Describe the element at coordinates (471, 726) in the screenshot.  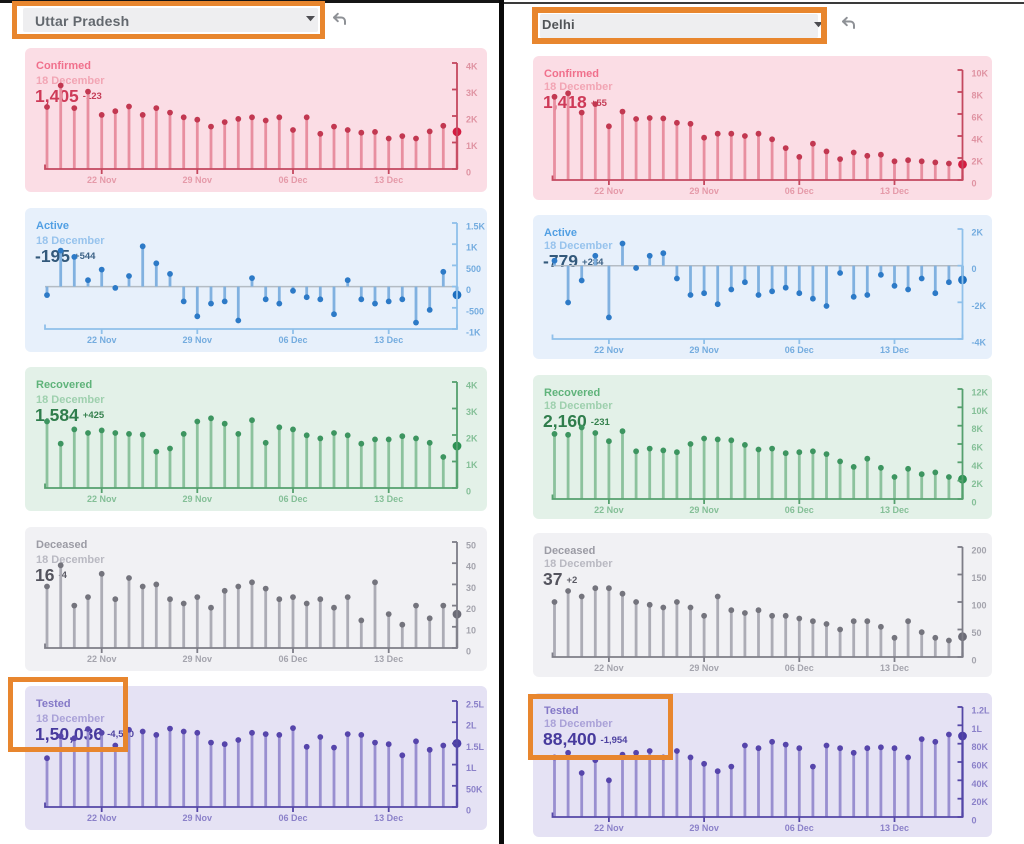
I see `svg-text: 2L` at that location.